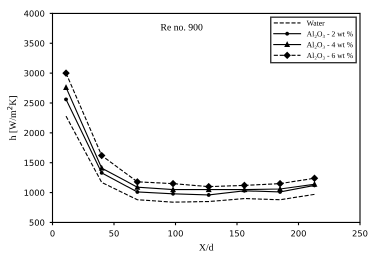  I want to click on y-tick-label: 3500, so click(34, 43).